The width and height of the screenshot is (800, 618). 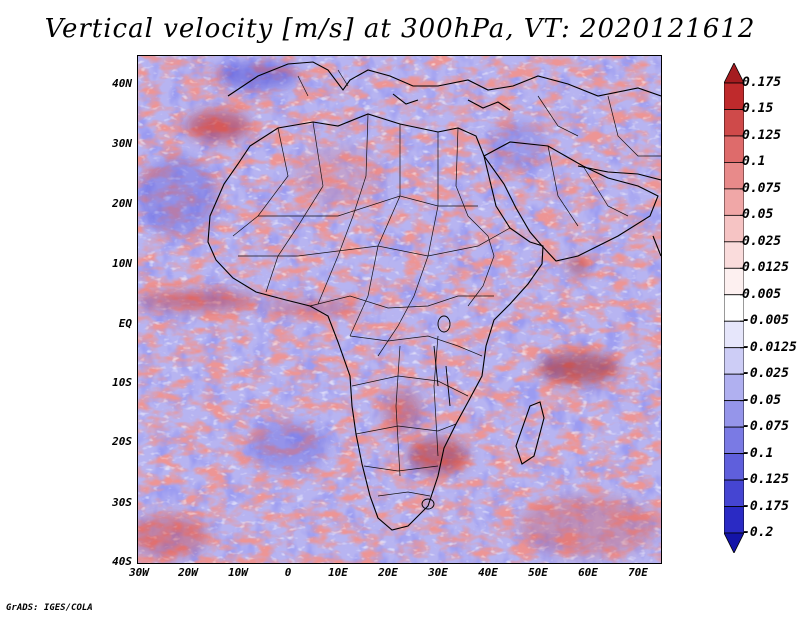 What do you see at coordinates (388, 572) in the screenshot?
I see `lon-label-20e: 20E` at bounding box center [388, 572].